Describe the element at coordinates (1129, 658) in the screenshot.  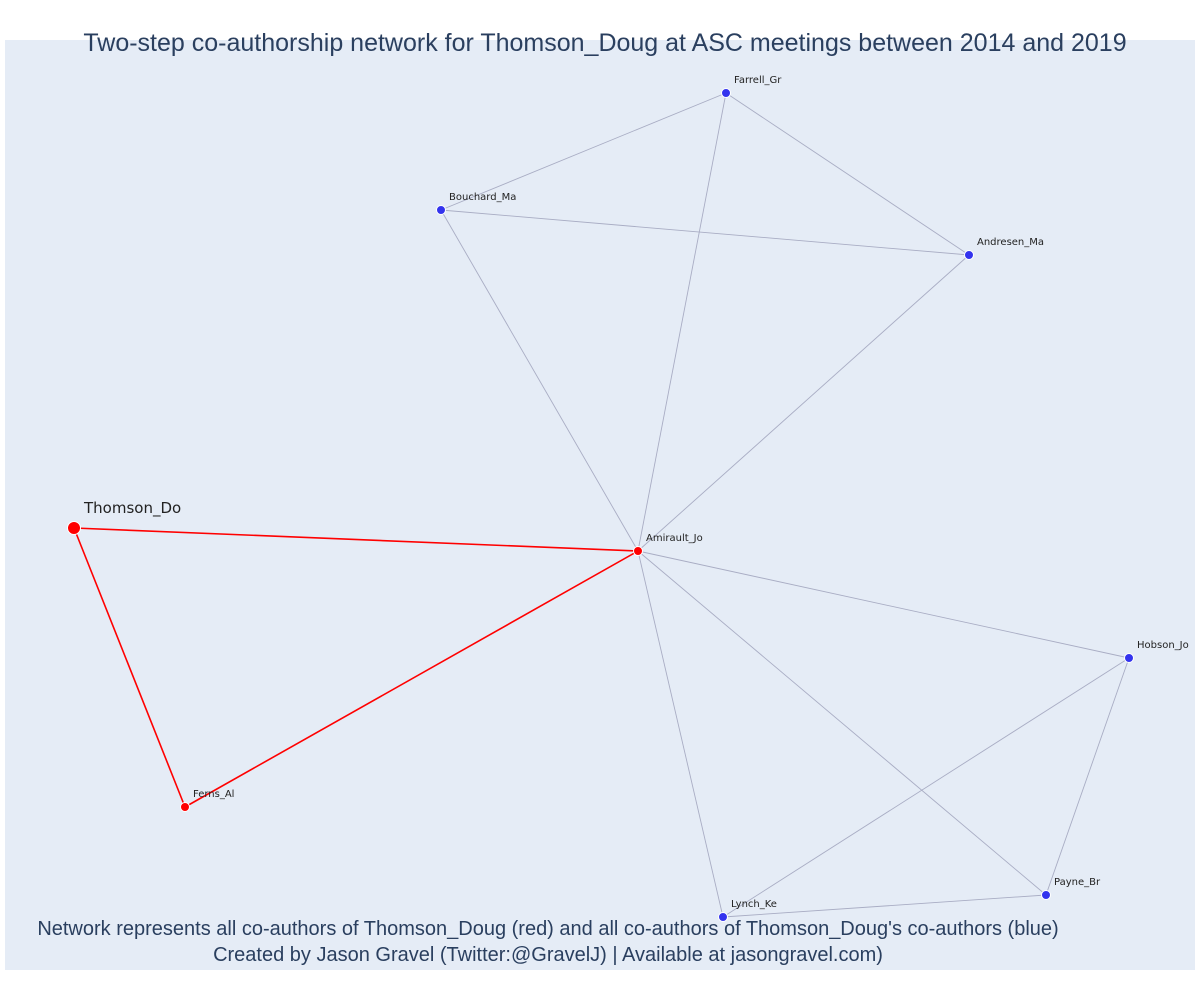
I see `node-hobson-jo` at that location.